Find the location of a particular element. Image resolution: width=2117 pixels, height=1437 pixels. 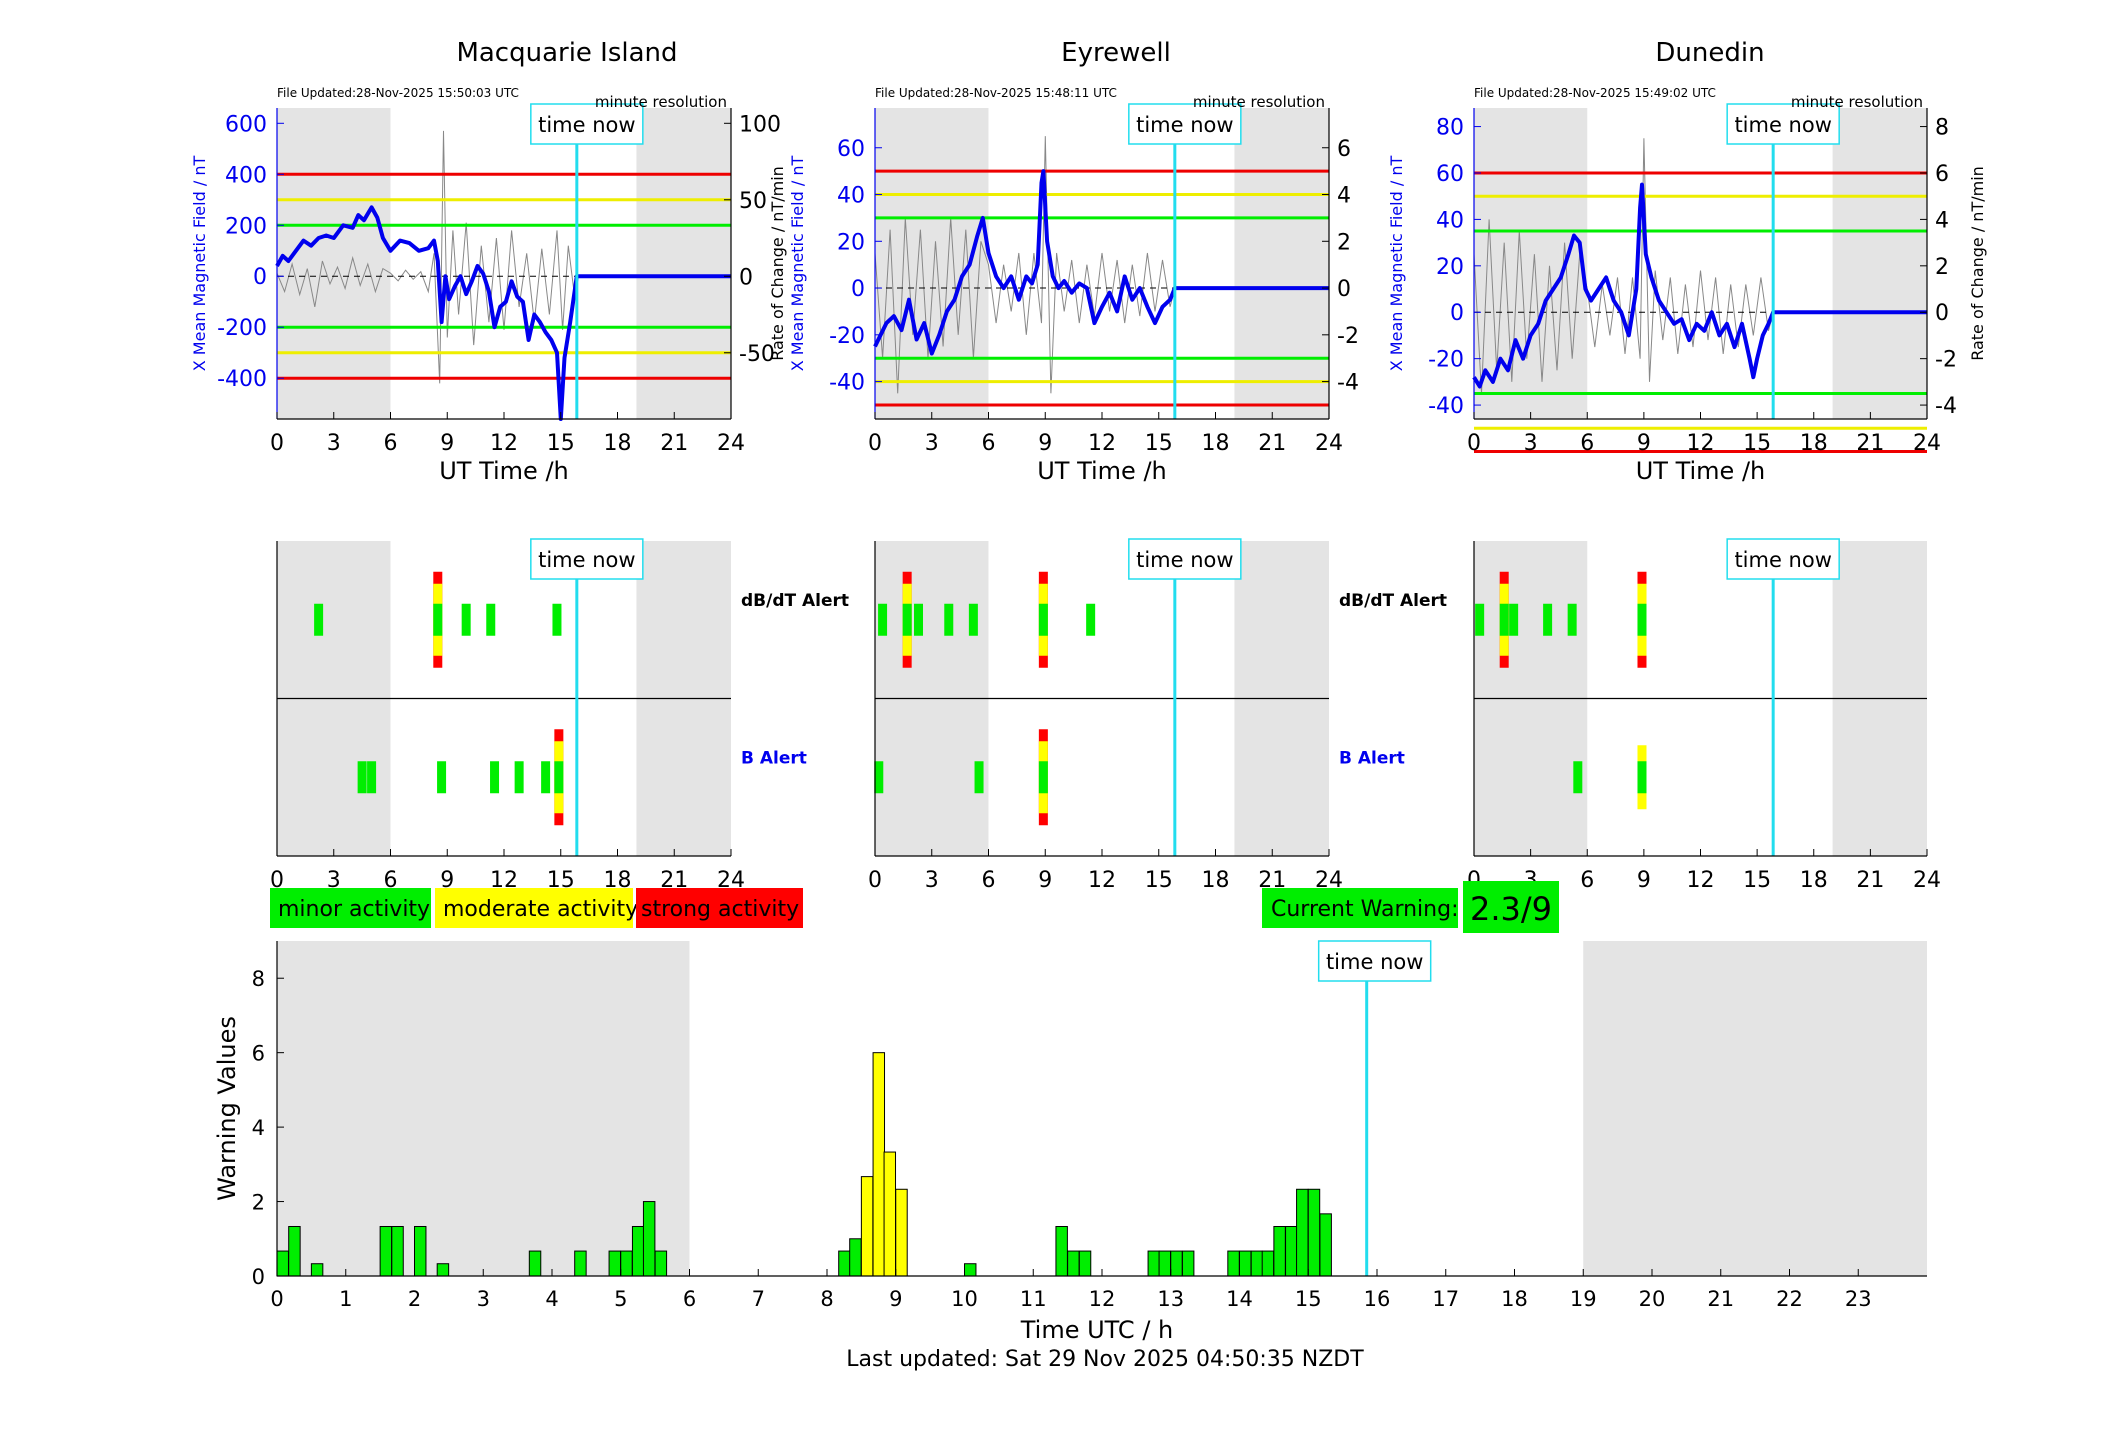

y2-tick-label: 4 is located at coordinates (1344, 196).